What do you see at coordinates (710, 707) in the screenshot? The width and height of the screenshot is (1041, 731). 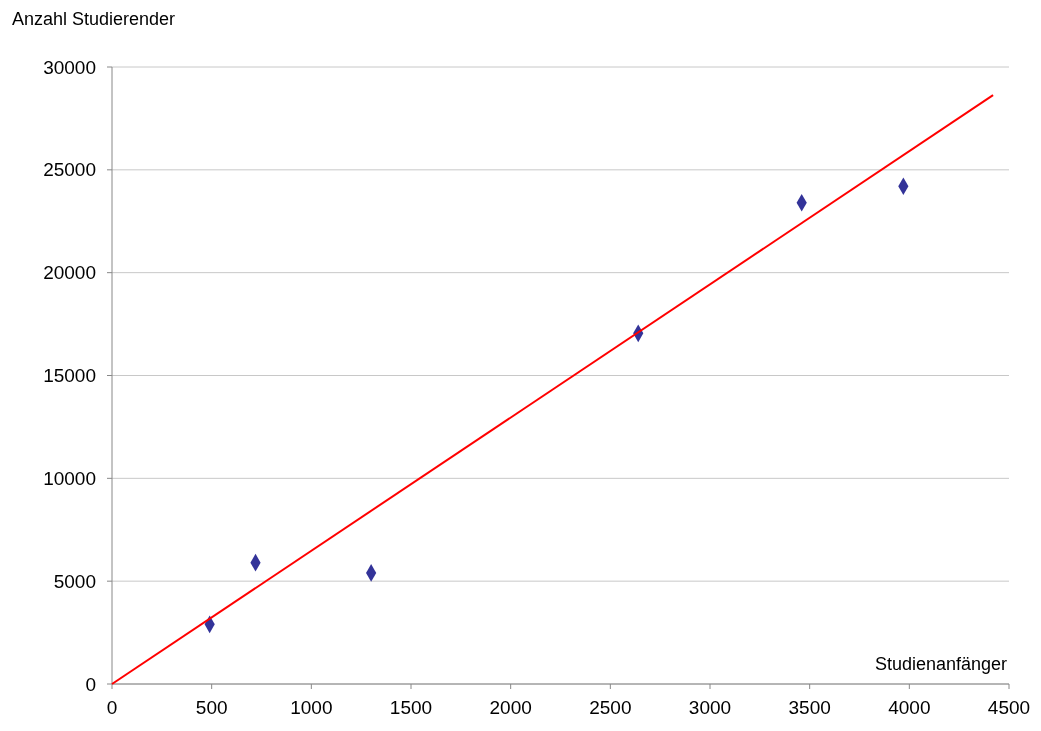 I see `x-tick-label: 3000` at bounding box center [710, 707].